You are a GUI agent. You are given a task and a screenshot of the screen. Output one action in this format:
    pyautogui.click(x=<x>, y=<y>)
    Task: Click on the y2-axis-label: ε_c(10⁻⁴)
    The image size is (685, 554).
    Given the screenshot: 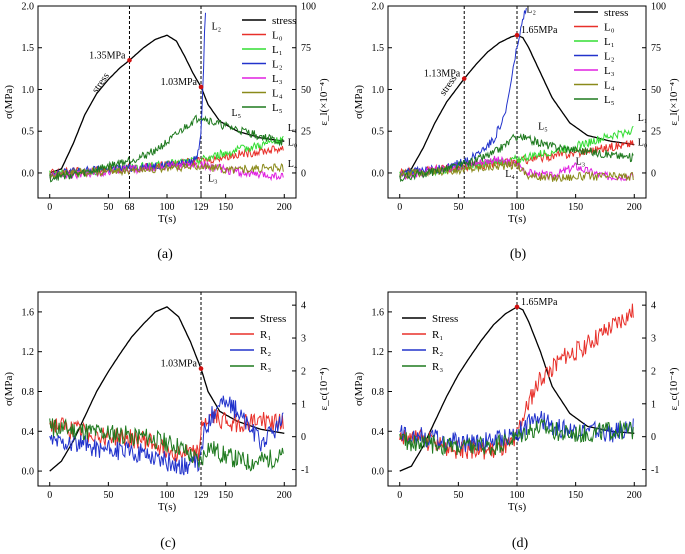 What is the action you would take?
    pyautogui.click(x=674, y=388)
    